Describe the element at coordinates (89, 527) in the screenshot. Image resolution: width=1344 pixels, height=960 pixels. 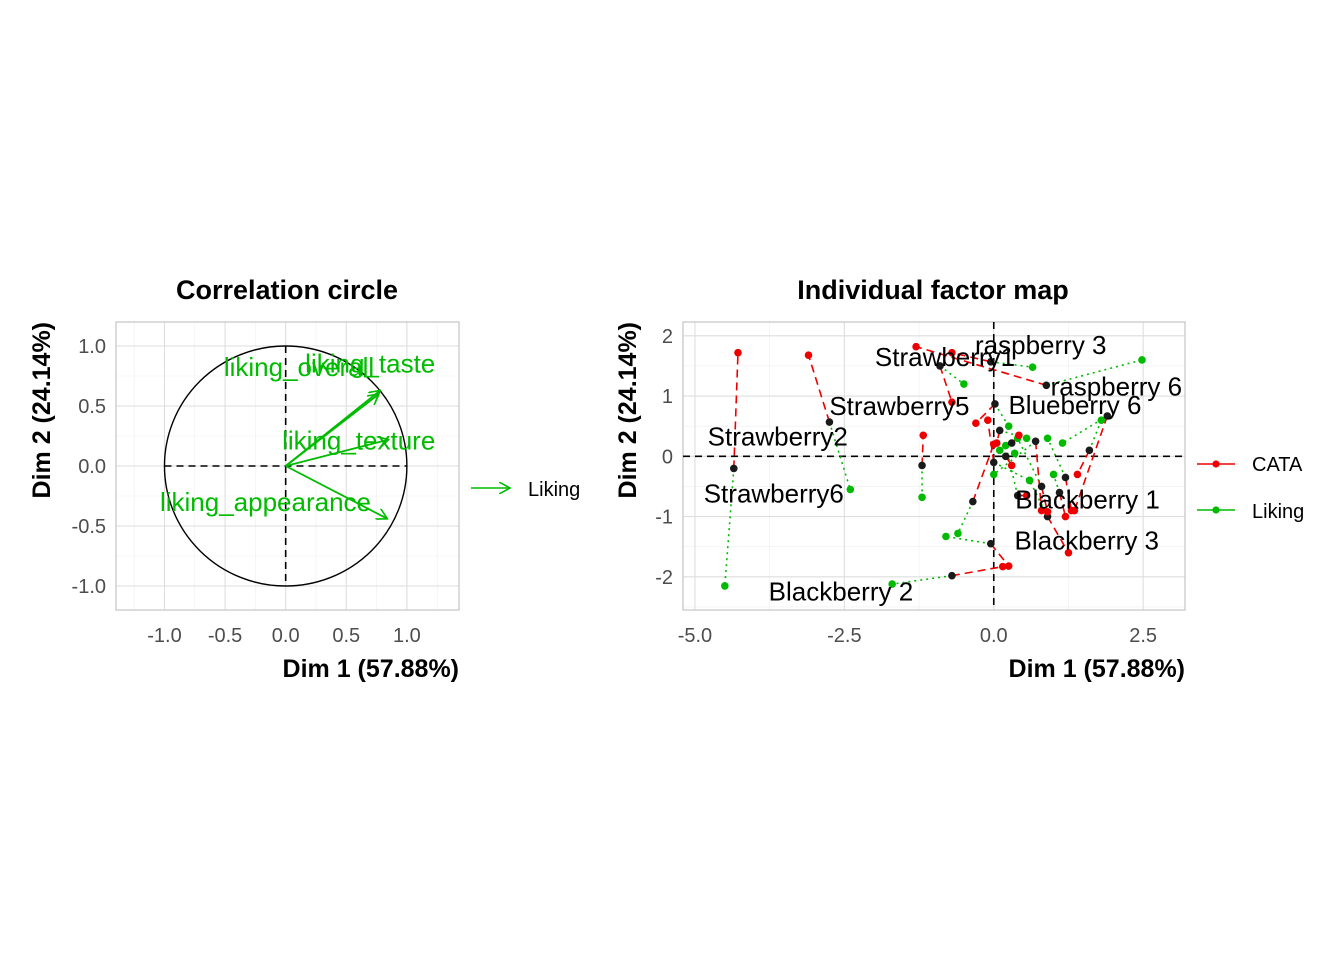
I see `correlation-circle-ytick-label: -0.5` at that location.